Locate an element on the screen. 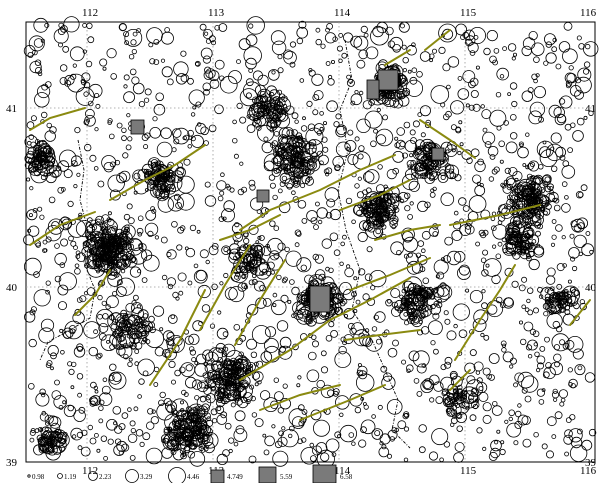 This screenshot has height=483, width=600. top-tick: 114 is located at coordinates (342, 13).